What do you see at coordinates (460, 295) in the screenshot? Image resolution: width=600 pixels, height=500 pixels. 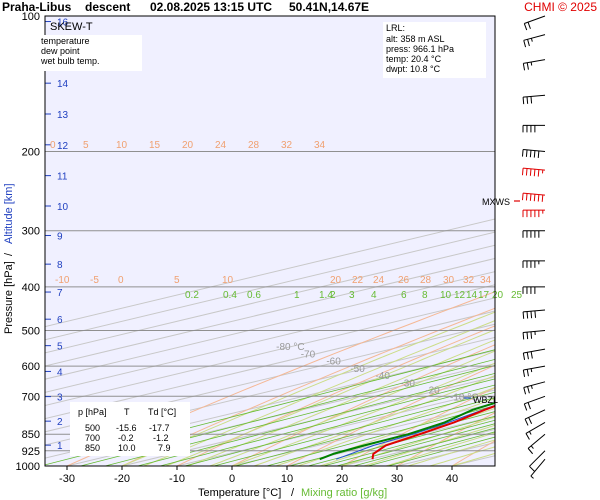 I see `mixing-ratio-label: 12` at bounding box center [460, 295].